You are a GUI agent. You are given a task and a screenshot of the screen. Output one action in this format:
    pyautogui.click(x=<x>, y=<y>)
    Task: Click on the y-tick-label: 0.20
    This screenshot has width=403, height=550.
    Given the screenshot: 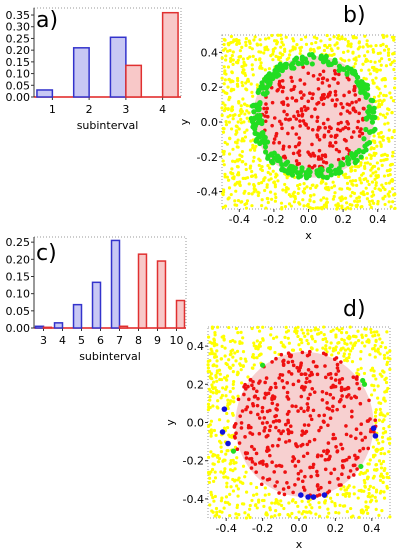 What is the action you would take?
    pyautogui.click(x=18, y=259)
    